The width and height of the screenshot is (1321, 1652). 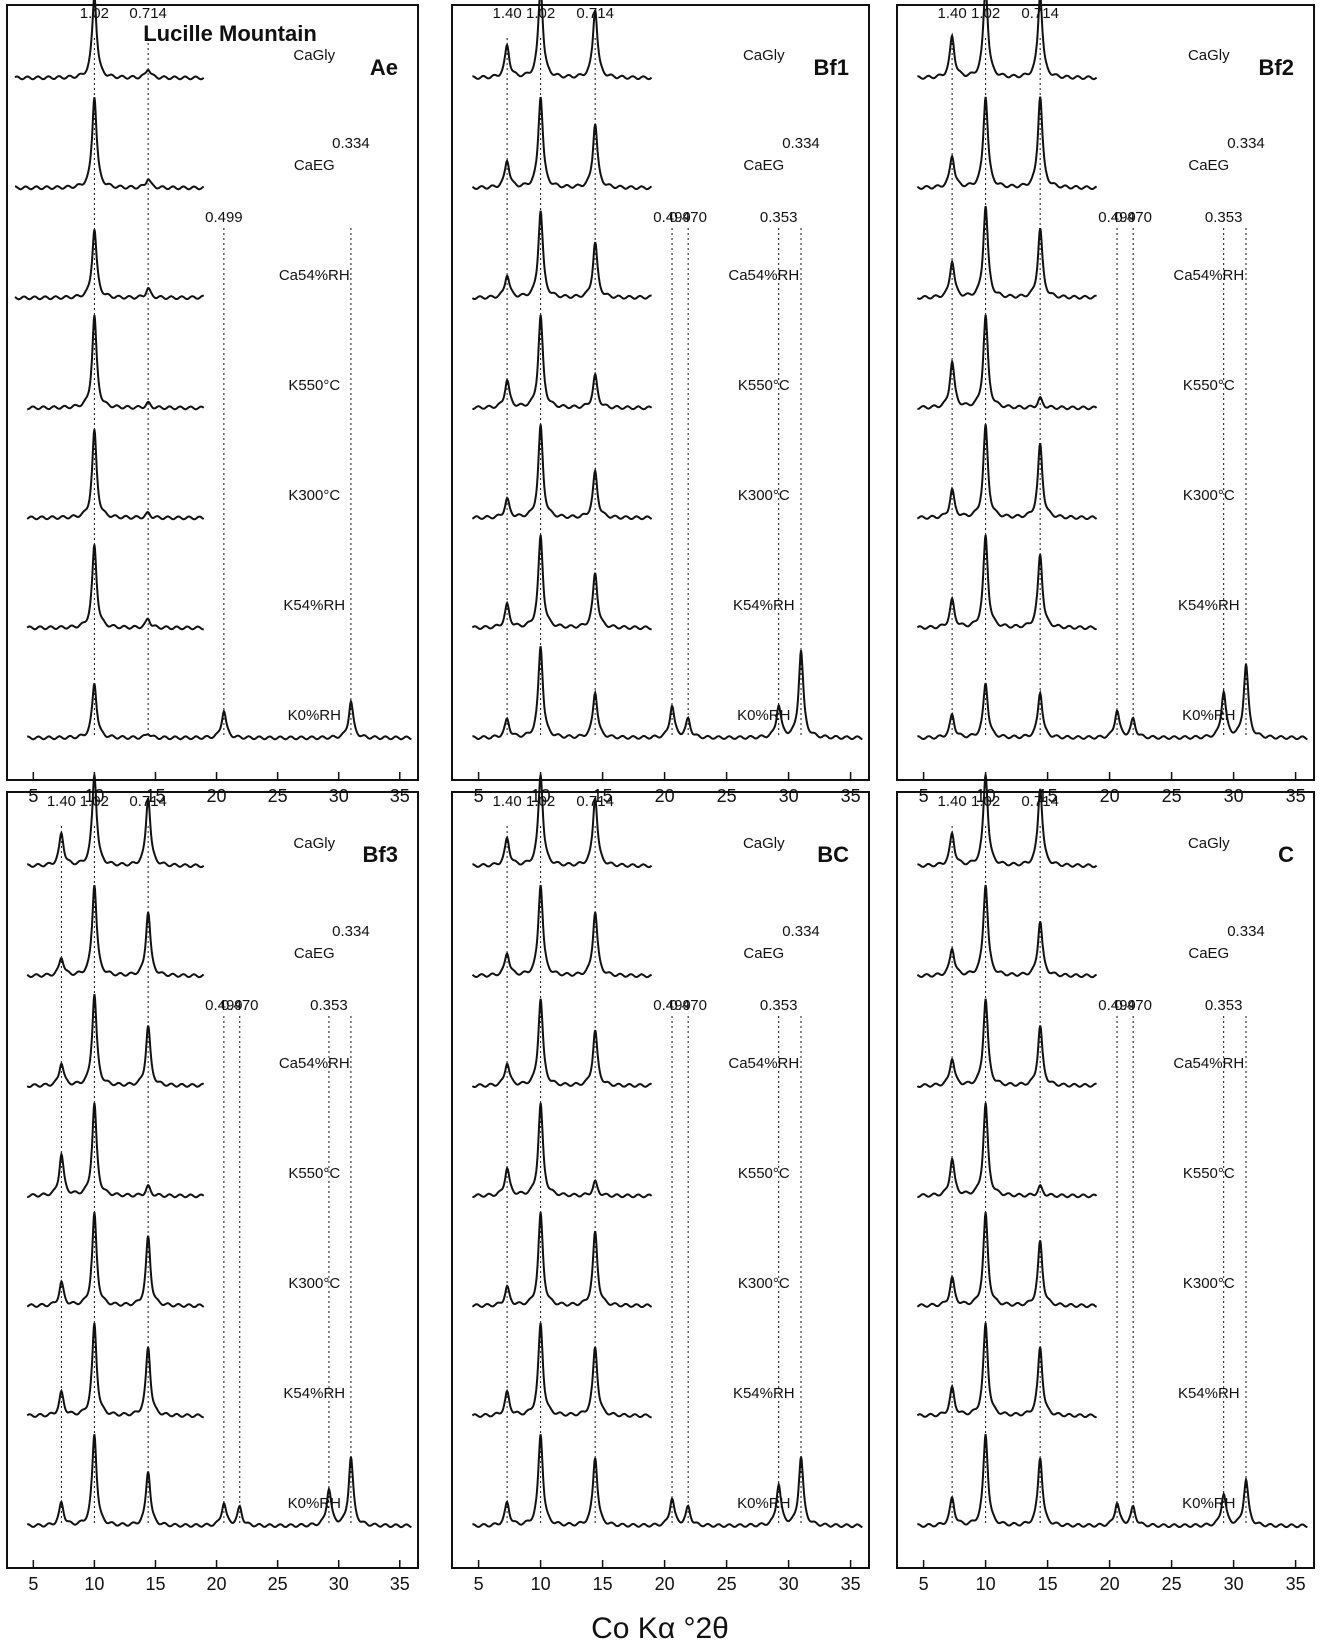 I want to click on chart-title: Lucille Mountain, so click(x=230, y=33).